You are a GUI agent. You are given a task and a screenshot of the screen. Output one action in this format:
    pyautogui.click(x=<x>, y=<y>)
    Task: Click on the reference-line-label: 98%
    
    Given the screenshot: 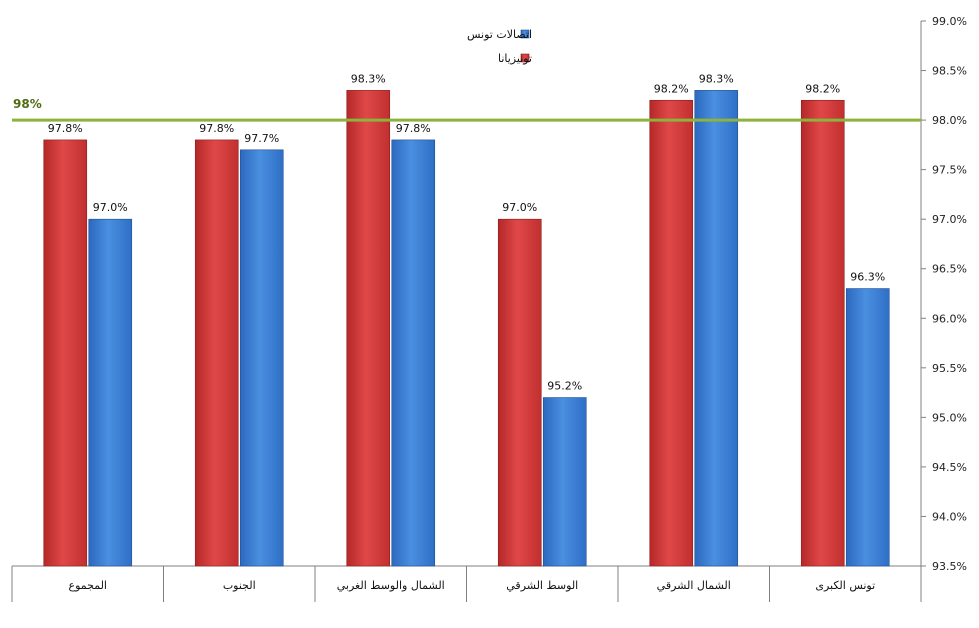 What is the action you would take?
    pyautogui.click(x=27, y=104)
    